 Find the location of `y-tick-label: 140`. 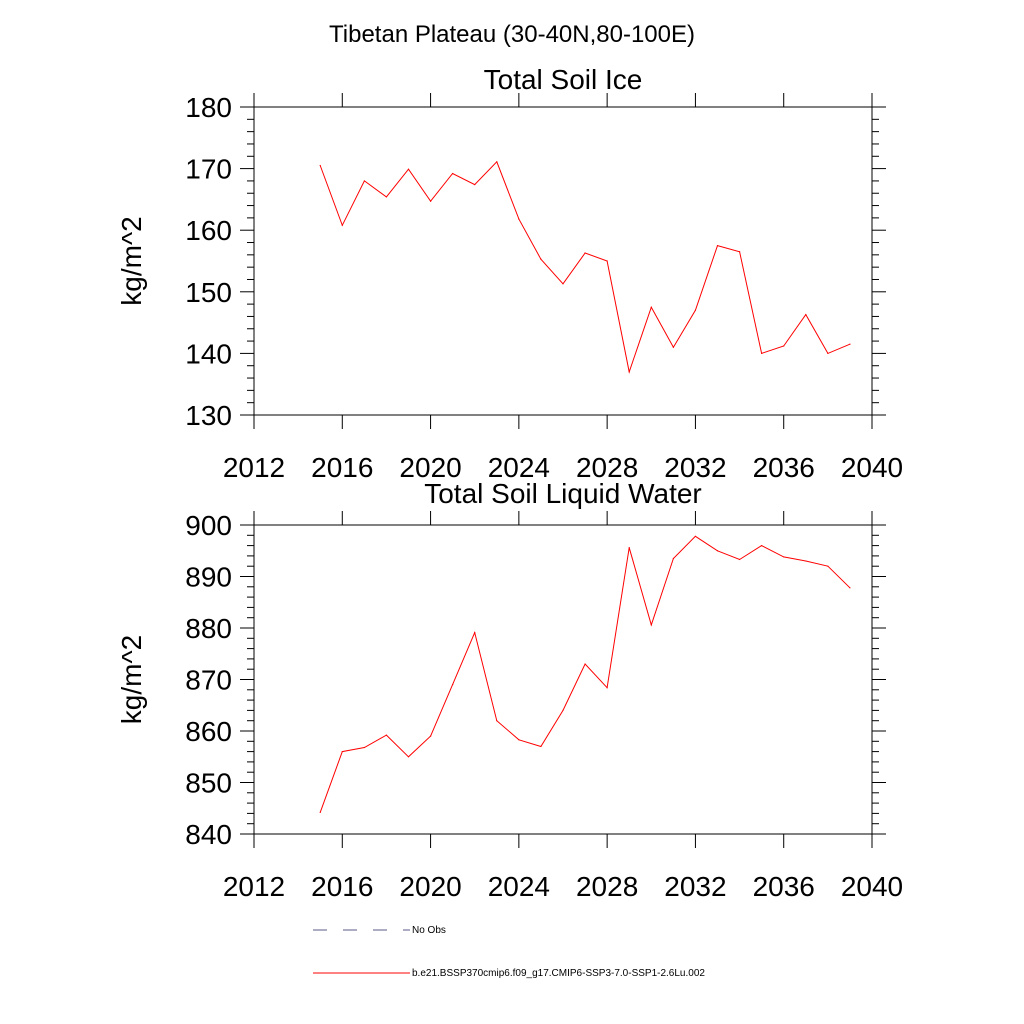

y-tick-label: 140 is located at coordinates (208, 353).